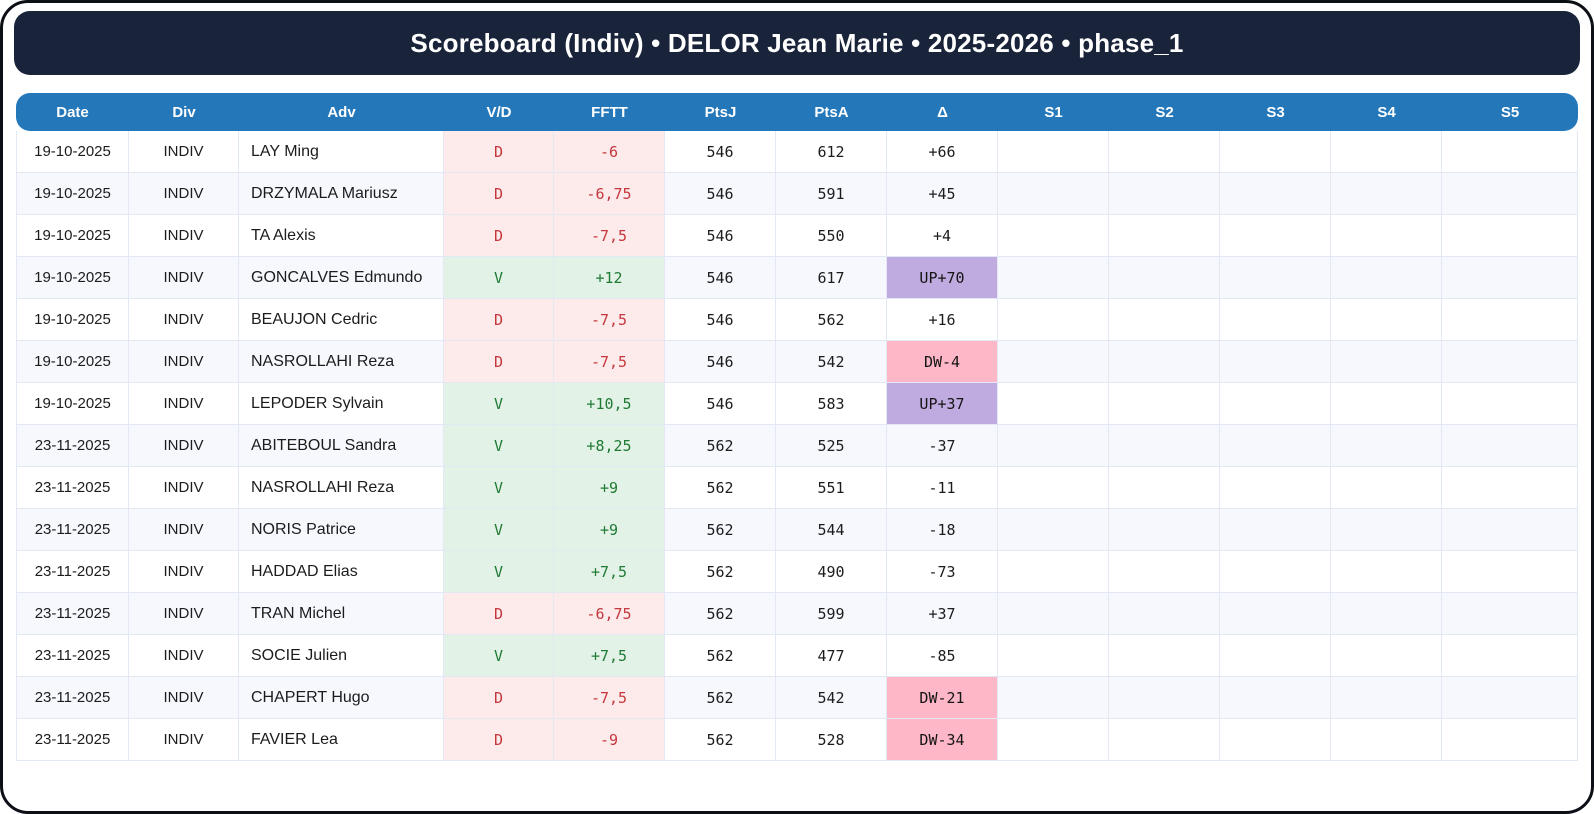  What do you see at coordinates (341, 698) in the screenshot?
I see `adversary-cell: CHAPERT Hugo` at bounding box center [341, 698].